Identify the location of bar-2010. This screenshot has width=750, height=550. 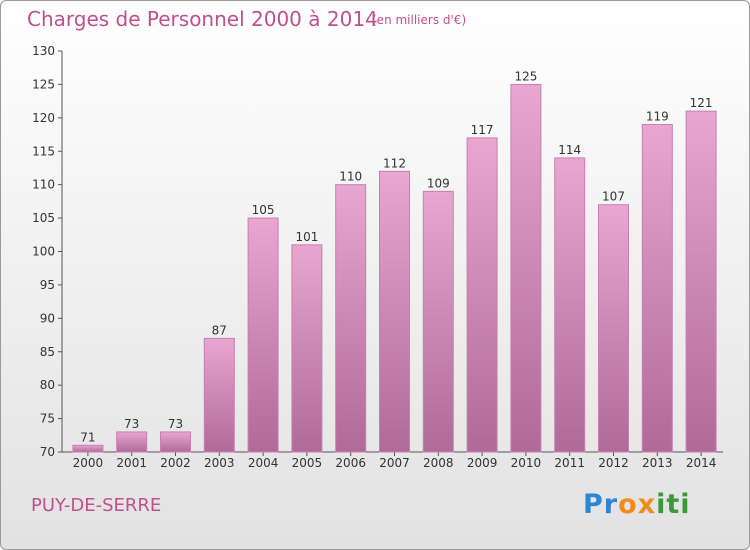
(526, 268).